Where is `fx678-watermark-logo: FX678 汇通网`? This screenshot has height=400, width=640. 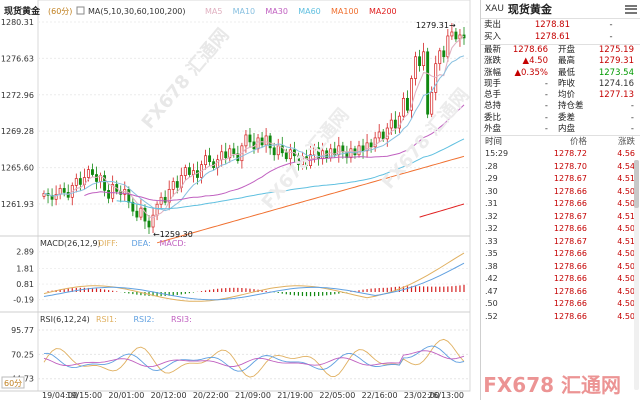 fx678-watermark-logo: FX678 汇通网 is located at coordinates (552, 385).